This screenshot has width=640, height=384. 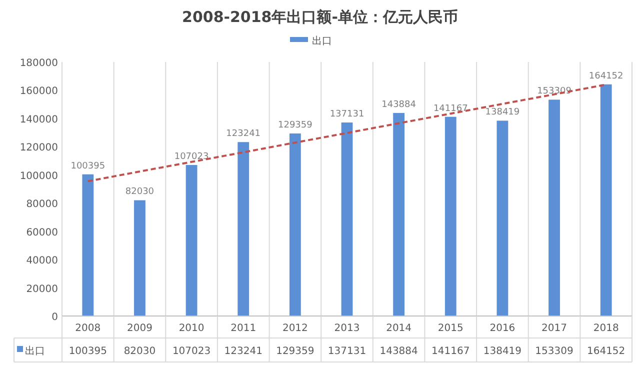 What do you see at coordinates (39, 92) in the screenshot?
I see `y-tick-label: 160000` at bounding box center [39, 92].